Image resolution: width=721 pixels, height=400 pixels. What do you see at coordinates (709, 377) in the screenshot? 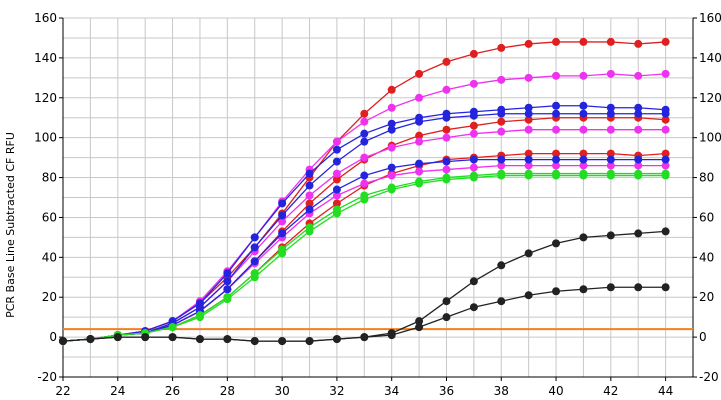
I see `y-tick-label-right: -20` at bounding box center [709, 377].